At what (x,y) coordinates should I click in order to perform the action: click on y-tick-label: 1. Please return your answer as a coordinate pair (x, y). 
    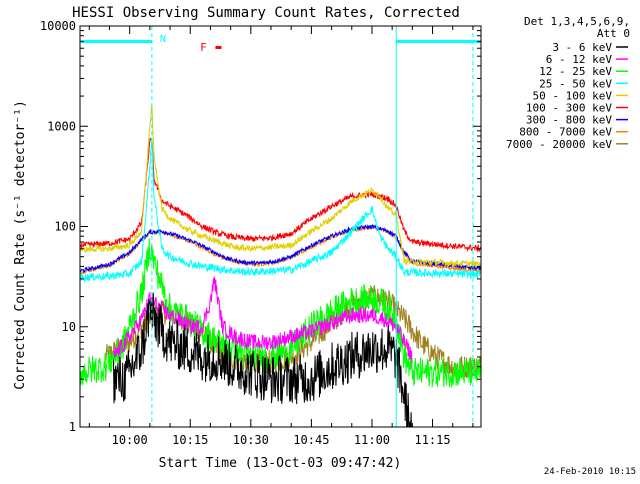
    Looking at the image, I should click on (72, 427).